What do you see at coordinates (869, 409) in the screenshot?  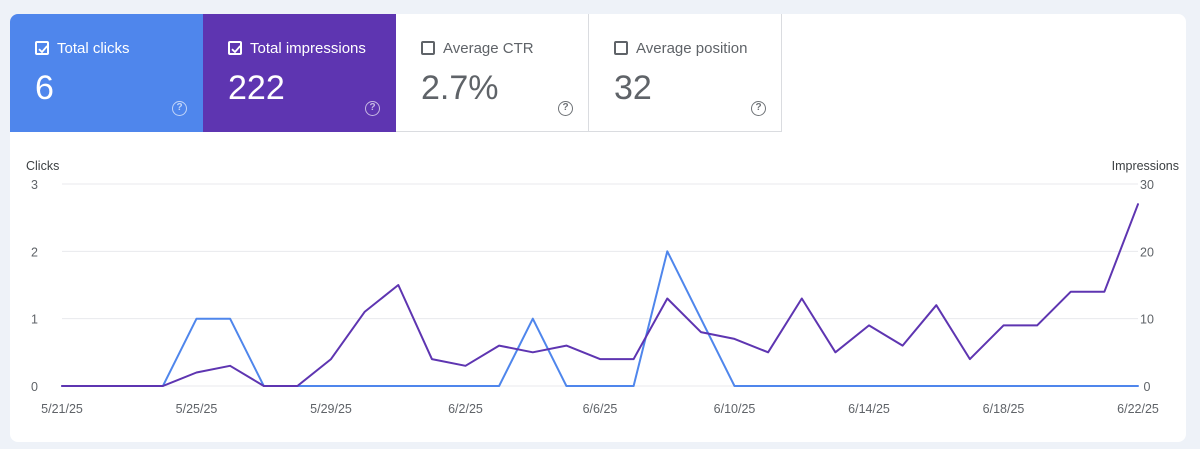 I see `x-tick-label: 6/14/25` at bounding box center [869, 409].